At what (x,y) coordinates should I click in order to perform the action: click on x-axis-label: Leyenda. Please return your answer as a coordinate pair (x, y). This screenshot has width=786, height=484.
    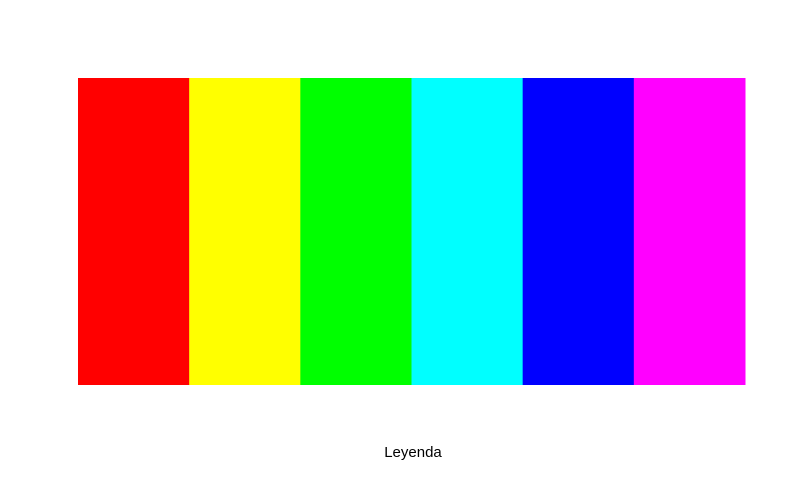
    Looking at the image, I should click on (413, 452).